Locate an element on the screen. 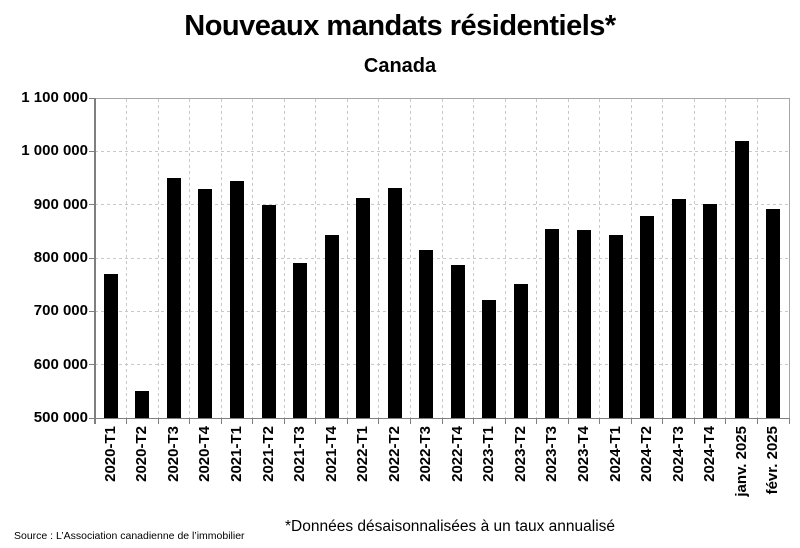 The image size is (800, 548). y-axis-label: 600 000 is located at coordinates (60, 364).